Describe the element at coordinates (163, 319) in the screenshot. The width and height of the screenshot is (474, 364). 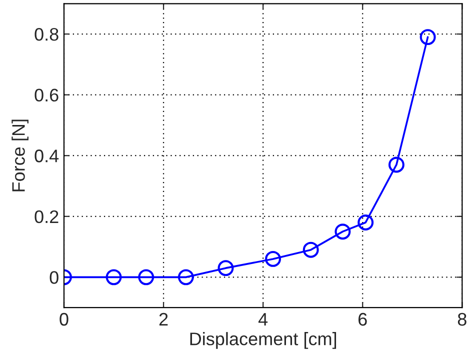
I see `x-tick-label: 2` at that location.